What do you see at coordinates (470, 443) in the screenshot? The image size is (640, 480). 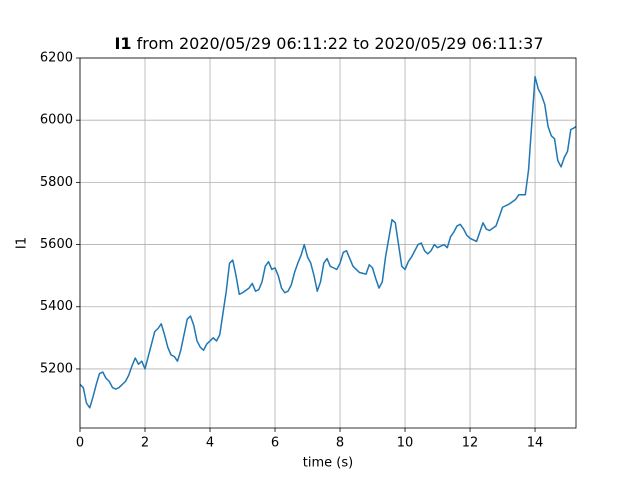 I see `x-tick-label: 12` at bounding box center [470, 443].